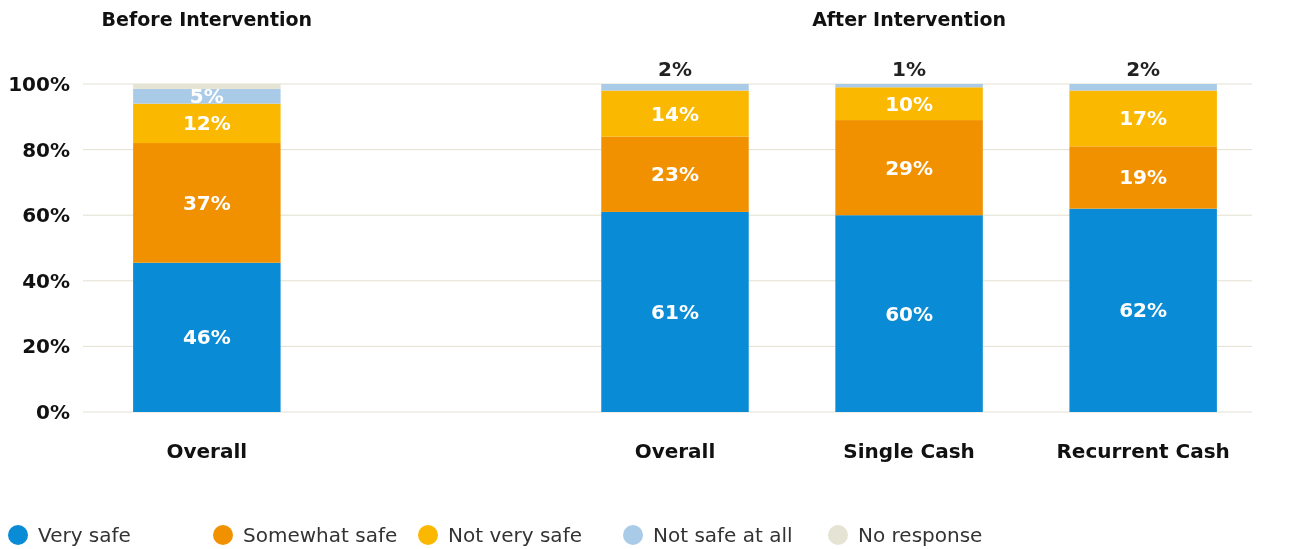 The width and height of the screenshot is (1292, 549). I want to click on y-tick-label: 60%, so click(46, 215).